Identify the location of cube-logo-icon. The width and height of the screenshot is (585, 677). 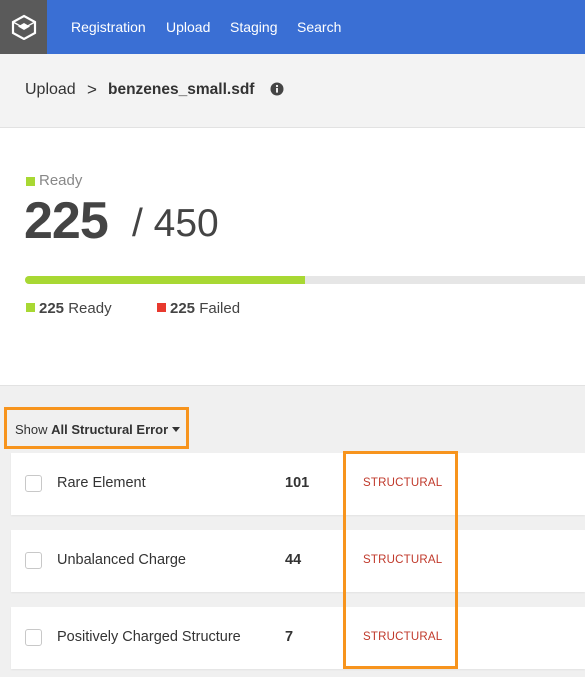
(23, 27).